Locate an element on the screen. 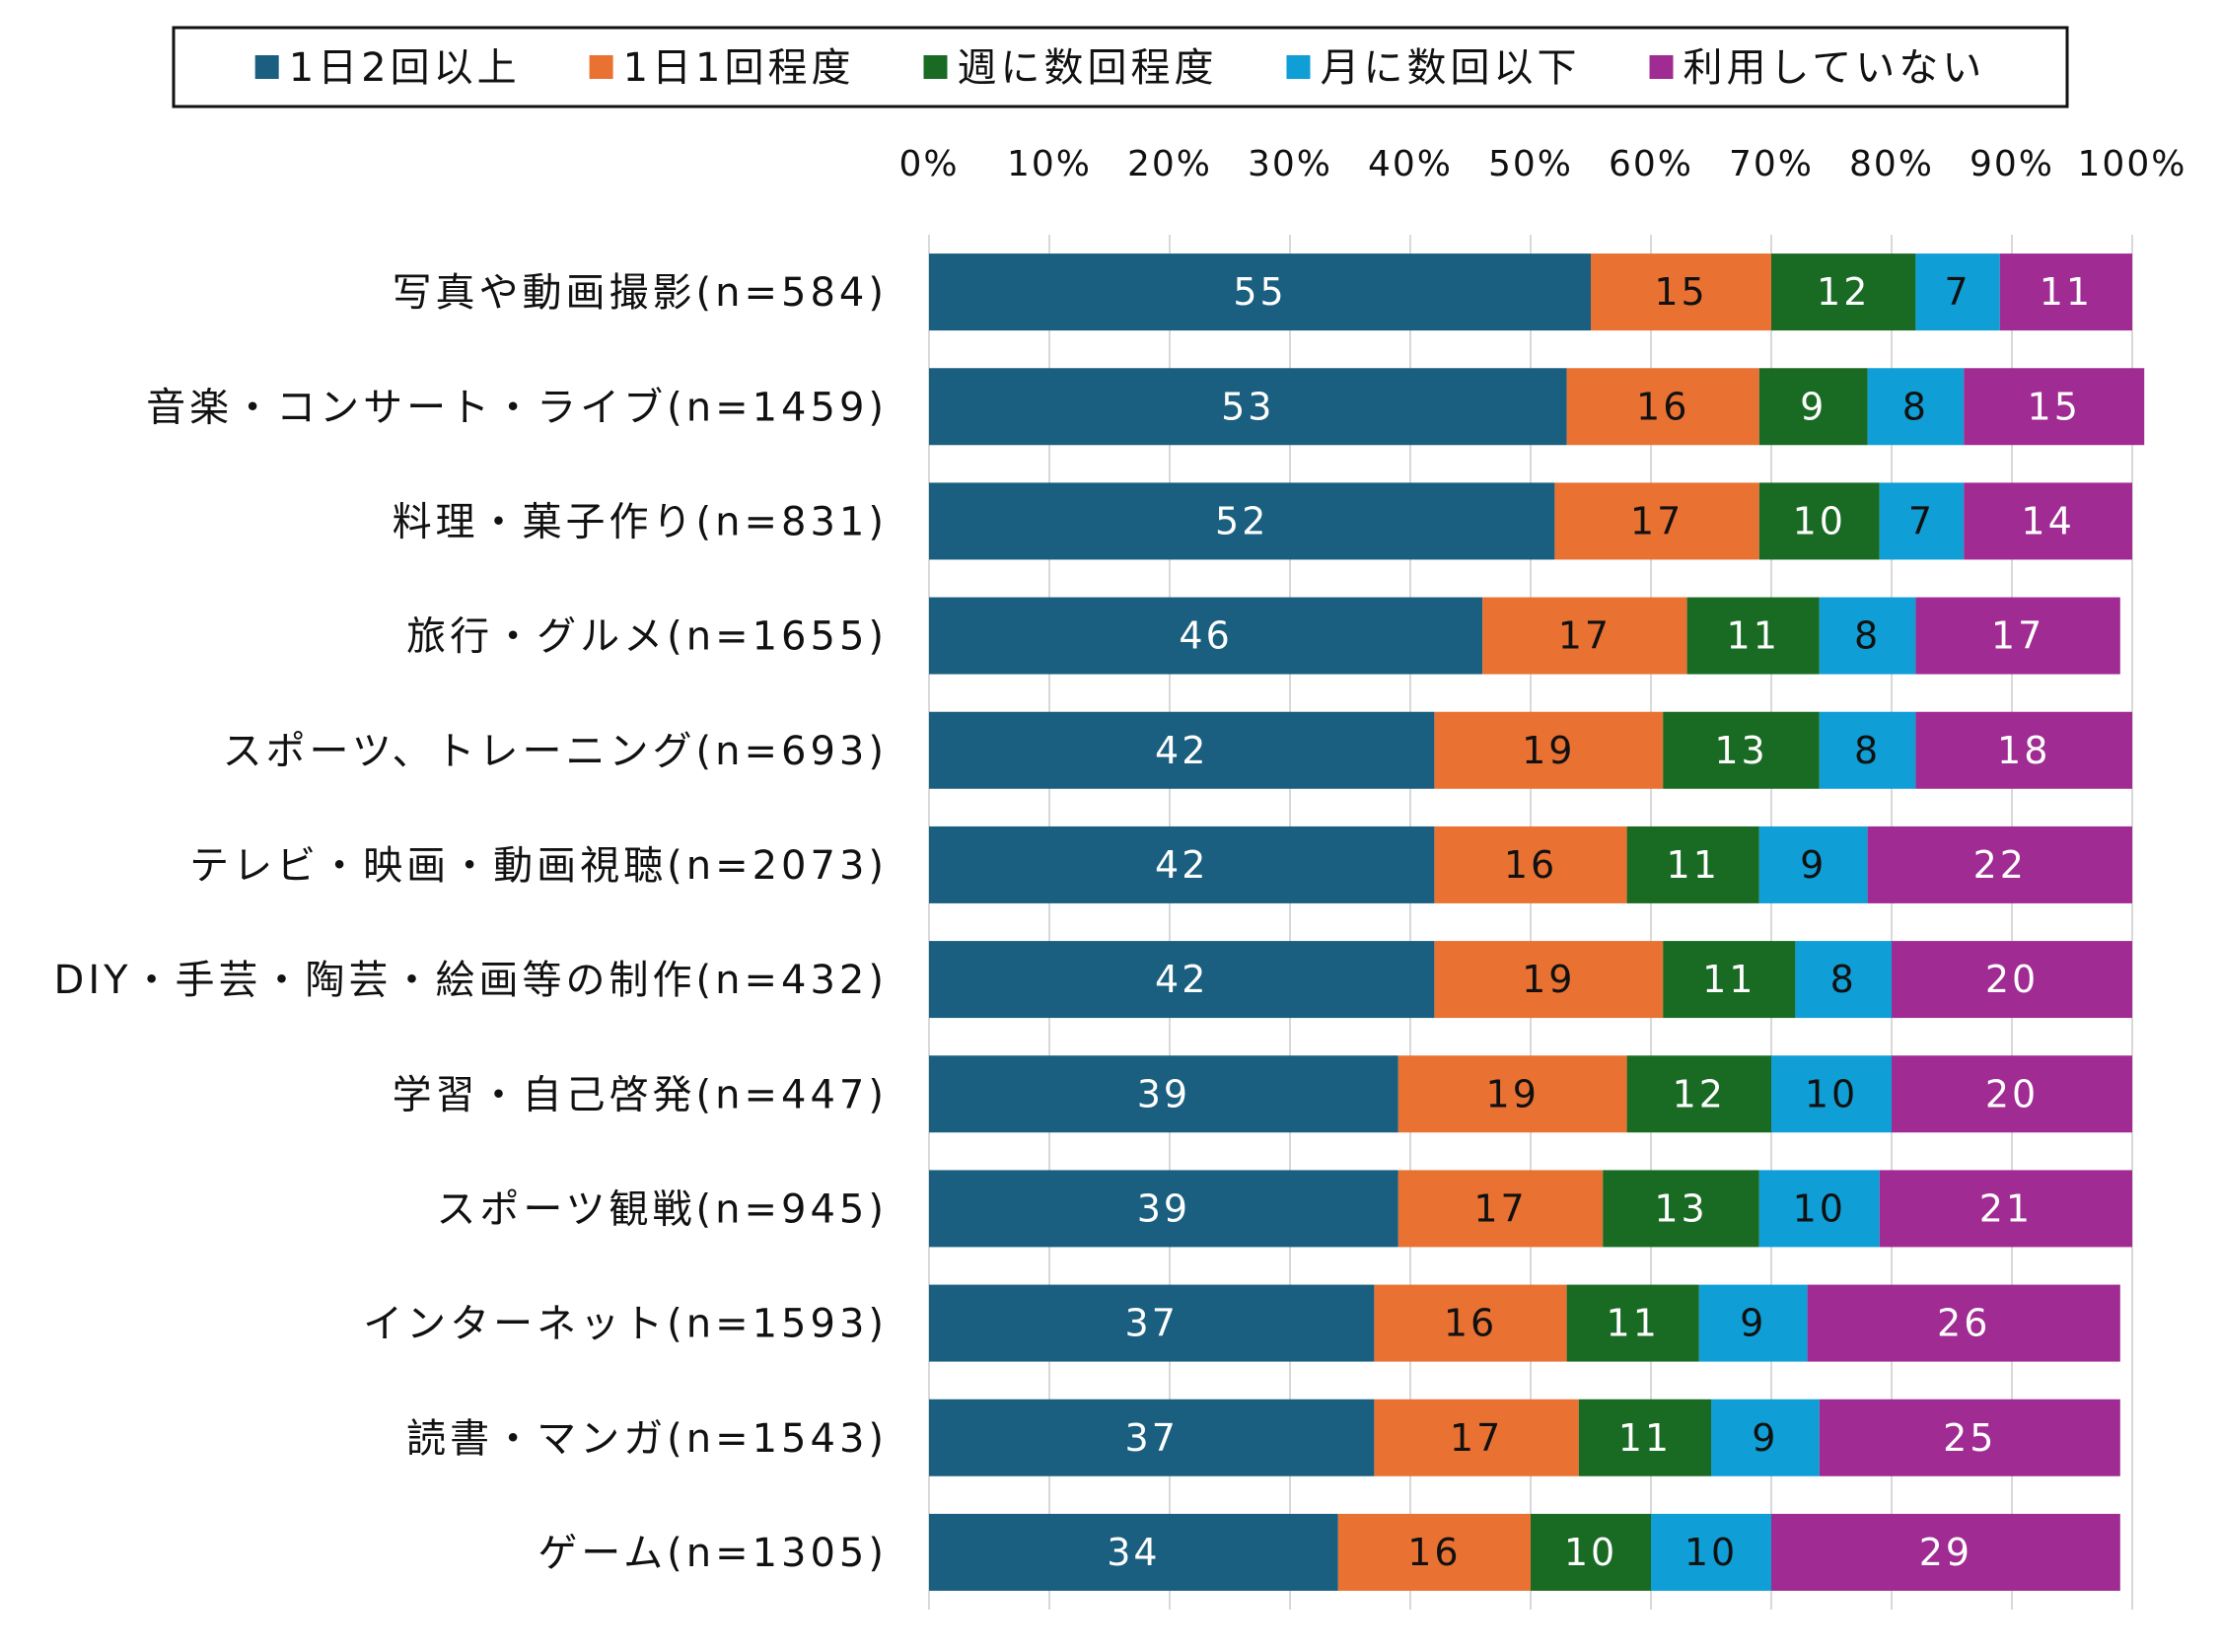  data-label: 46 is located at coordinates (1205, 636).